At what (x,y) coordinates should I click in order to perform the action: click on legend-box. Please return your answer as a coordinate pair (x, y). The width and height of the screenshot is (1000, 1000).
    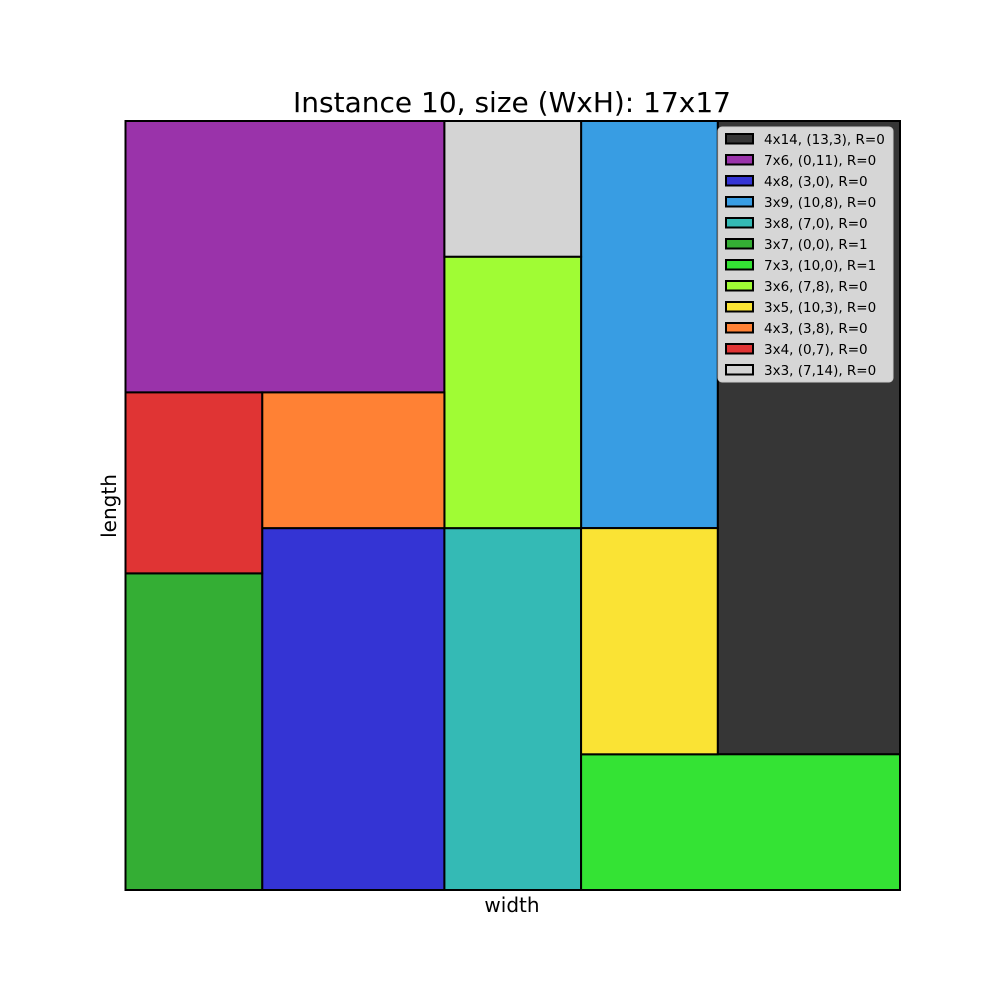
    Looking at the image, I should click on (805, 254).